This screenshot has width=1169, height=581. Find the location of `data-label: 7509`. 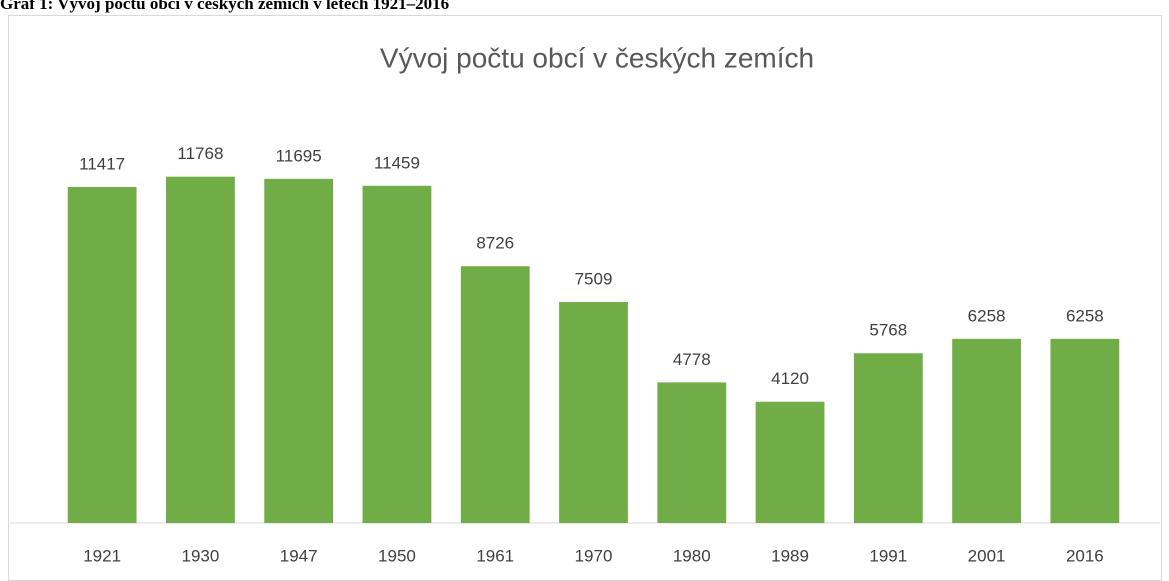

data-label: 7509 is located at coordinates (594, 279).